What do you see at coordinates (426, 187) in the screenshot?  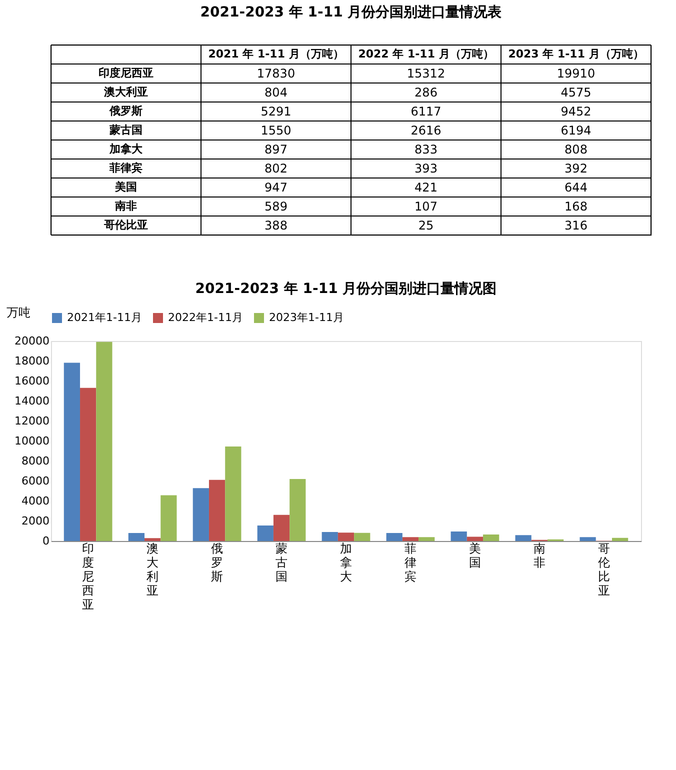 I see `data-label: 421` at bounding box center [426, 187].